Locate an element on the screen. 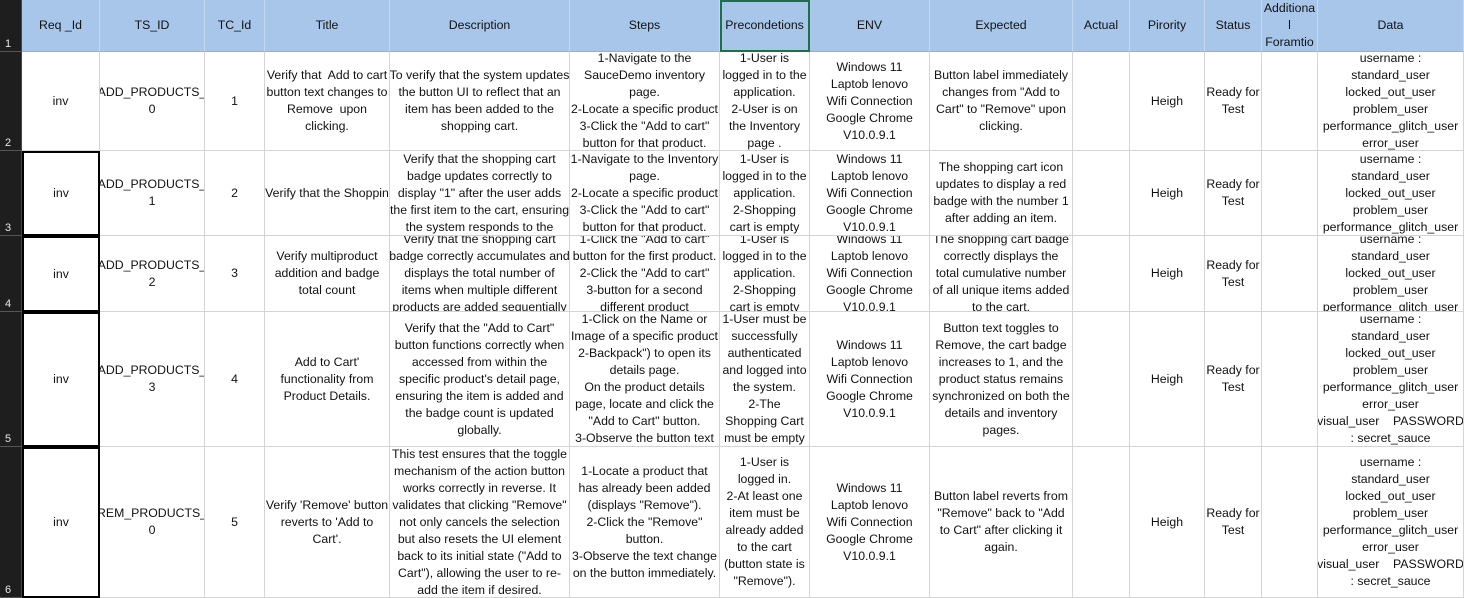  table-cell: 3 is located at coordinates (235, 274).